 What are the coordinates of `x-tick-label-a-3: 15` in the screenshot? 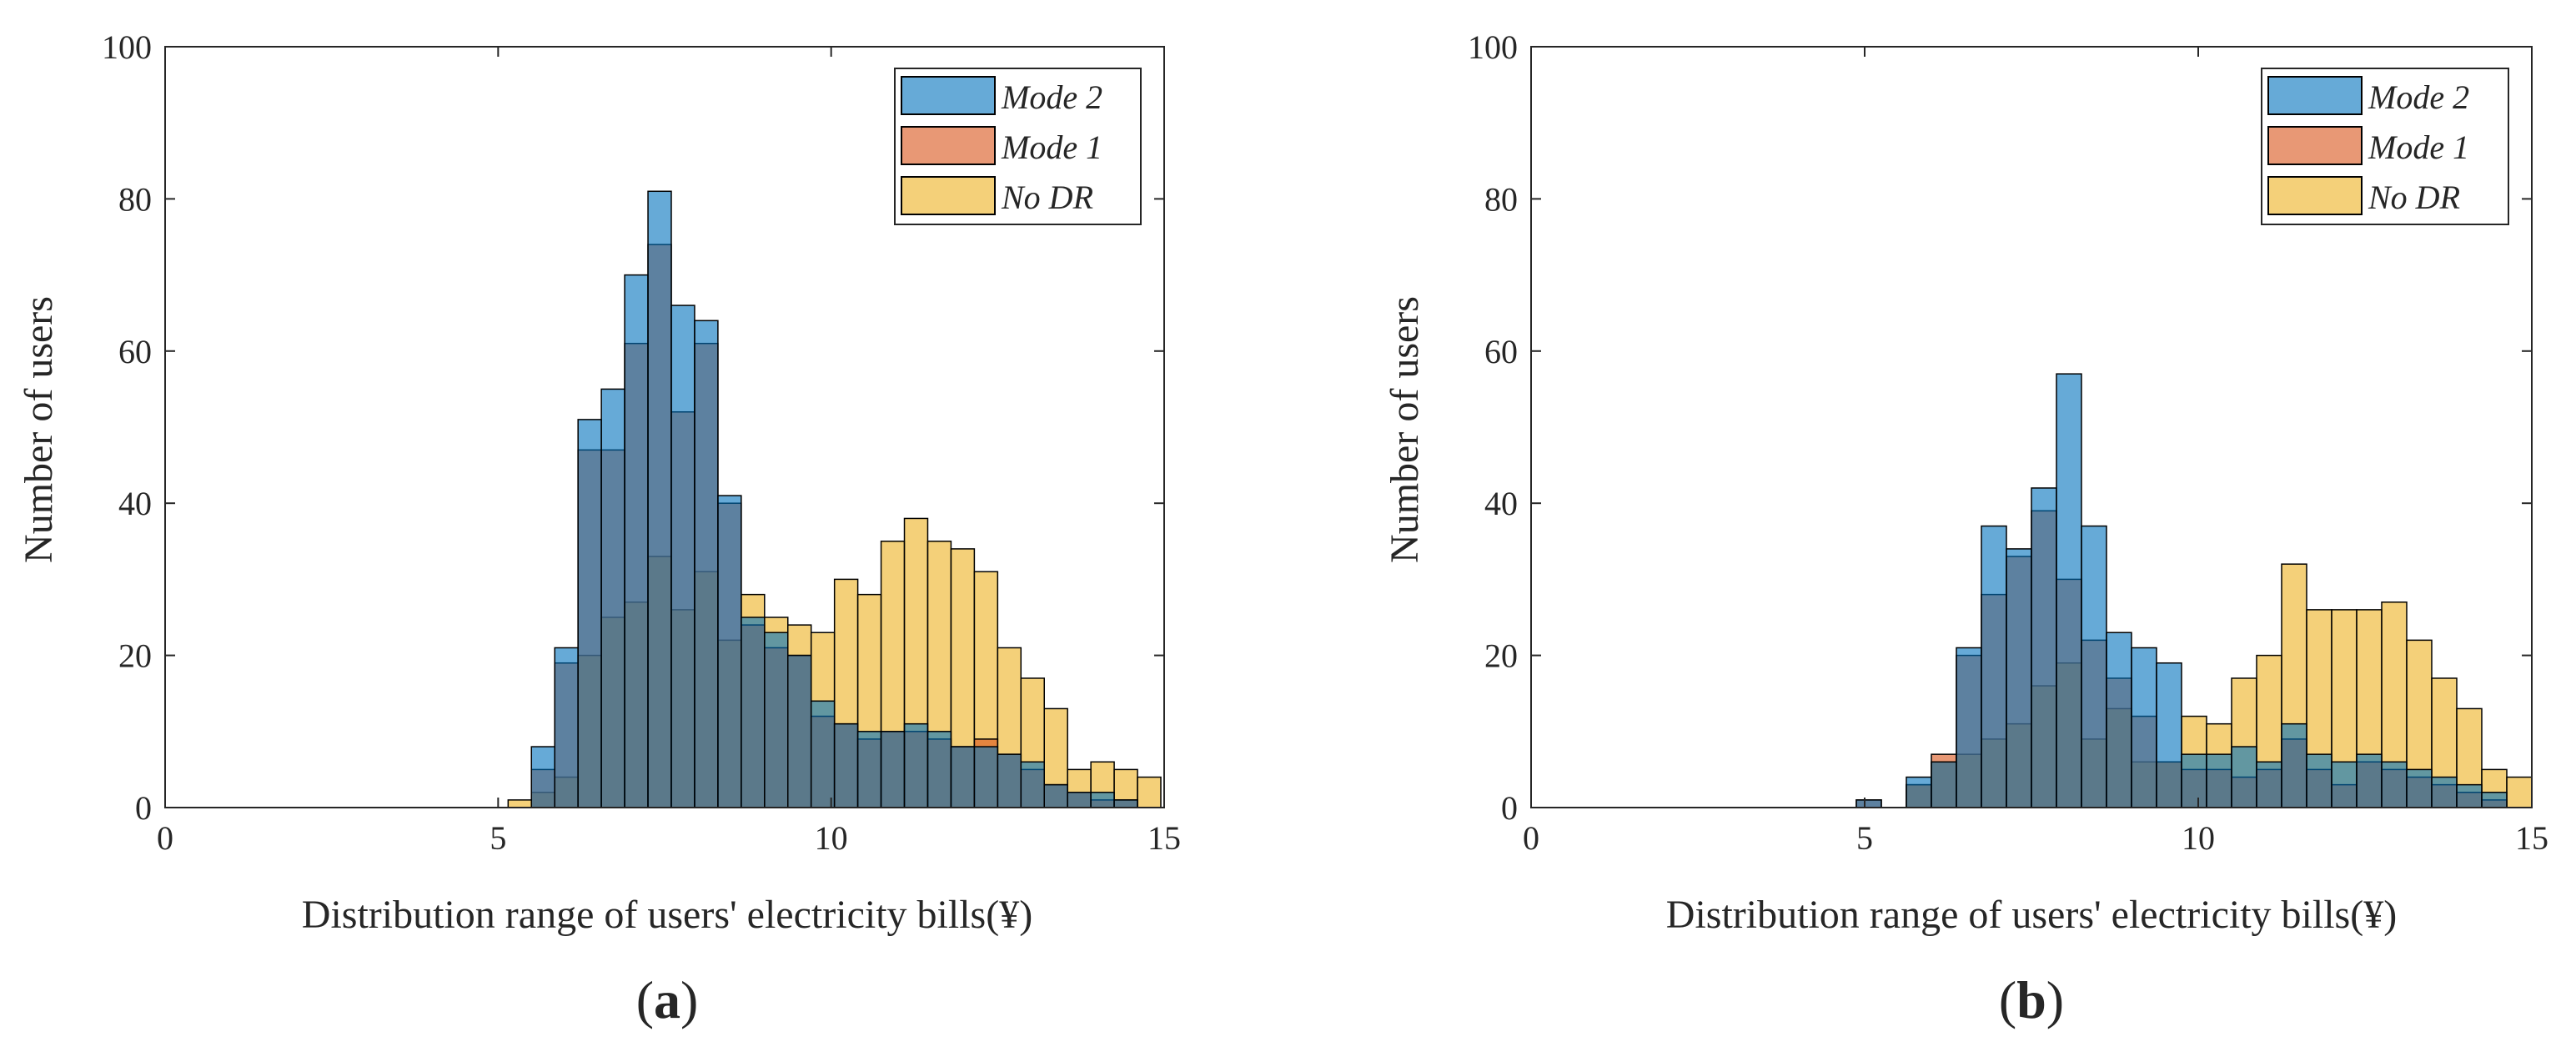 It's located at (1164, 838).